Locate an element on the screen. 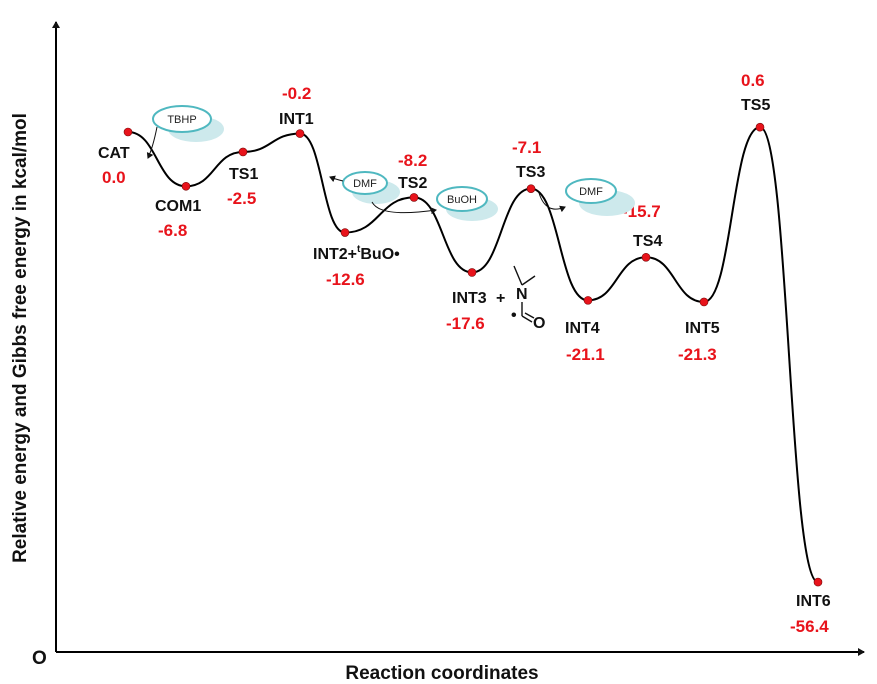 This screenshot has height=684, width=877. reagent-buoh: BuOH is located at coordinates (434, 203).